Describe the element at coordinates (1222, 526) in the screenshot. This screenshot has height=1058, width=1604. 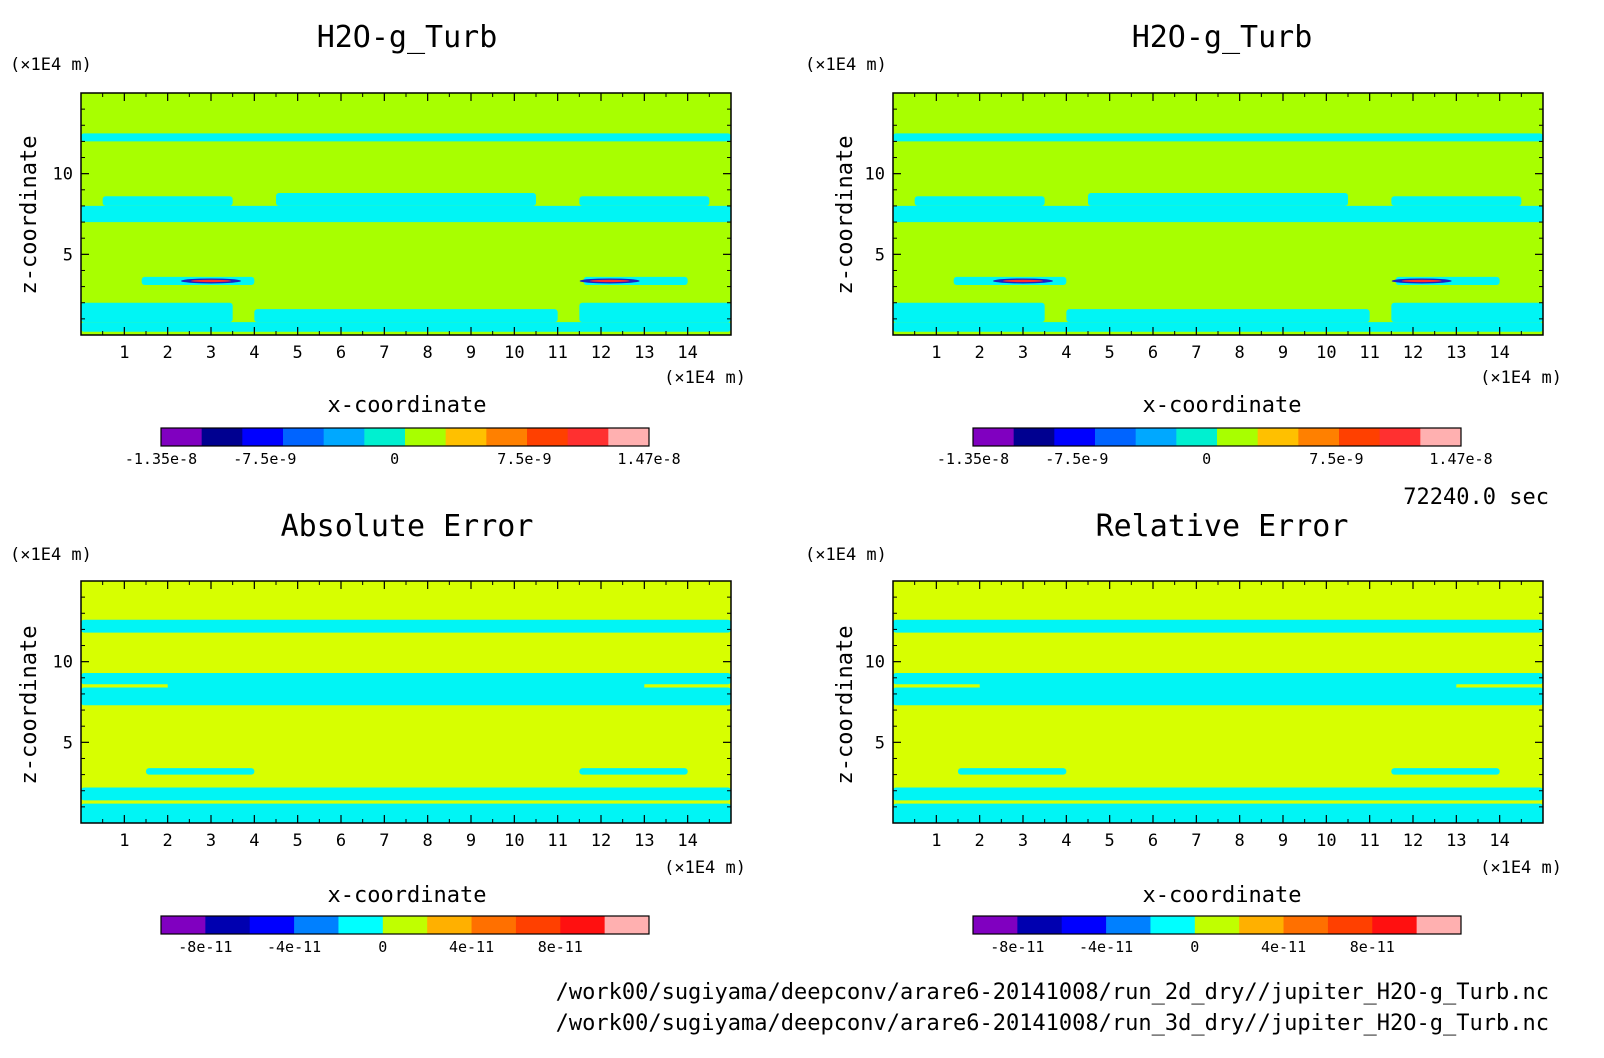
I see `panel-title: Relative Error` at that location.